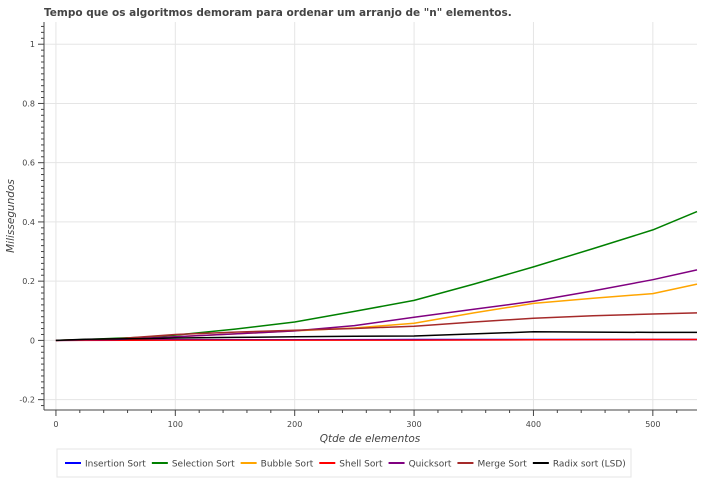 The height and width of the screenshot is (484, 720). Describe the element at coordinates (28, 281) in the screenshot. I see `y-tick-label: 0.2` at that location.